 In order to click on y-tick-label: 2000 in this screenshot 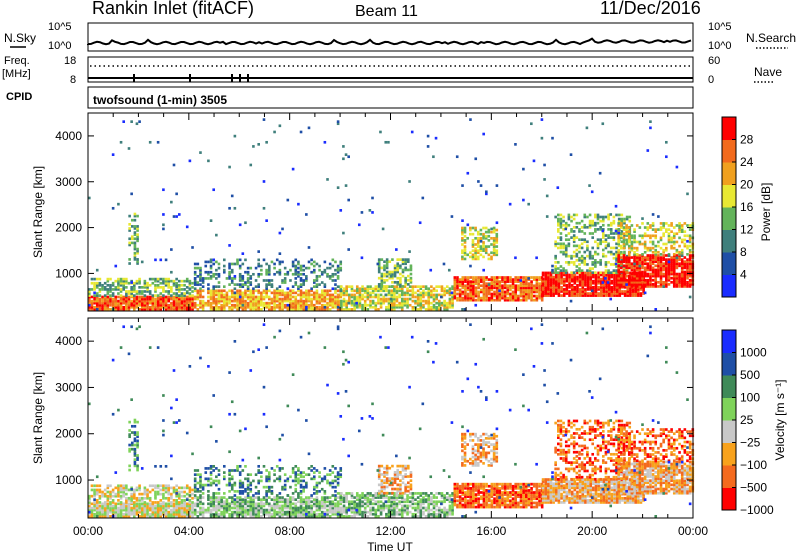, I will do `click(68, 228)`.